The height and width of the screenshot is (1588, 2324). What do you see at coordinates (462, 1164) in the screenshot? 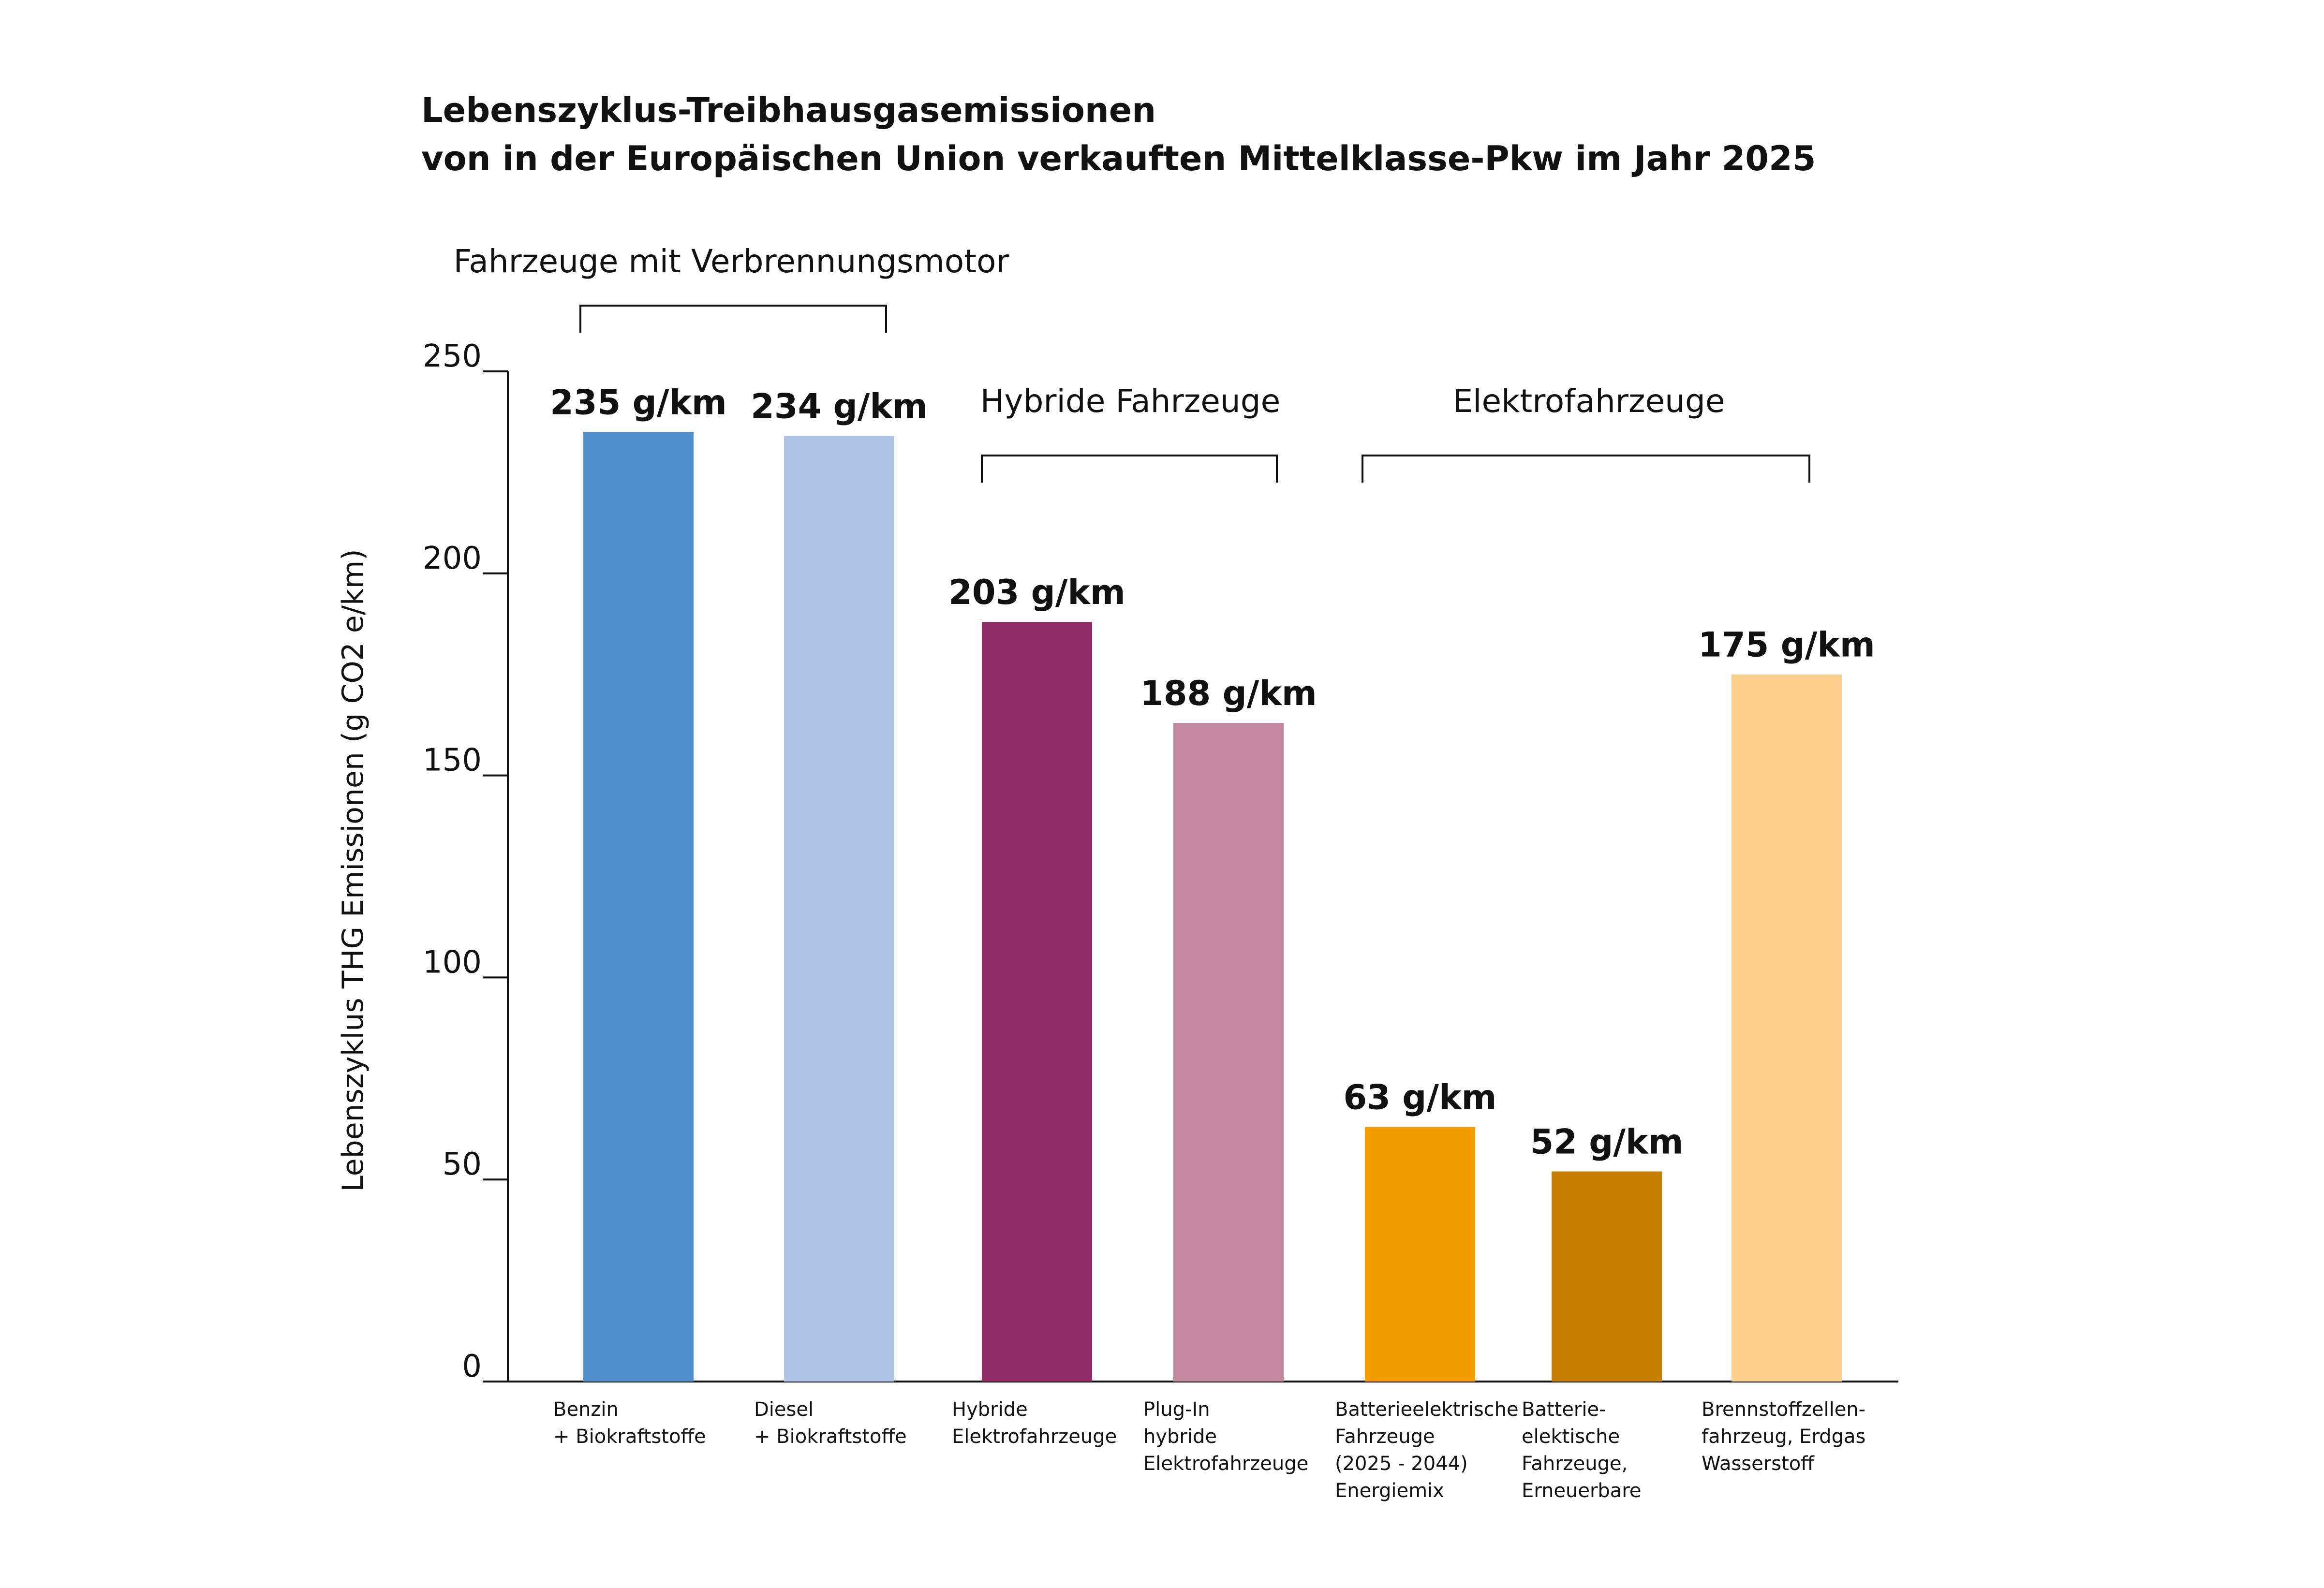
I see `y-tick-label-50: 50` at bounding box center [462, 1164].